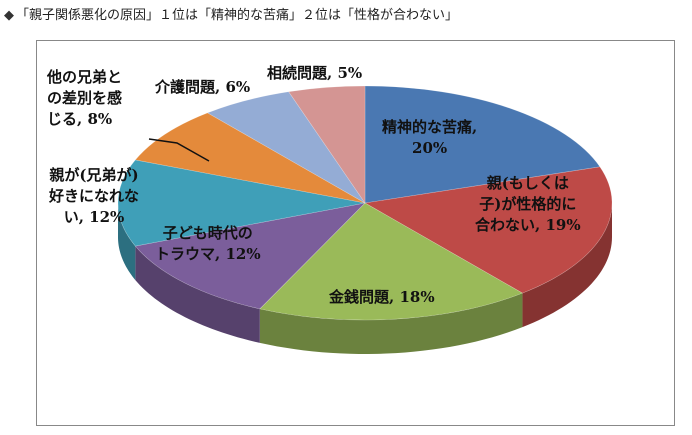  Describe the element at coordinates (85, 98) in the screenshot. I see `data-label-5: 他の兄弟と の差別を感 じる, 8%` at that location.